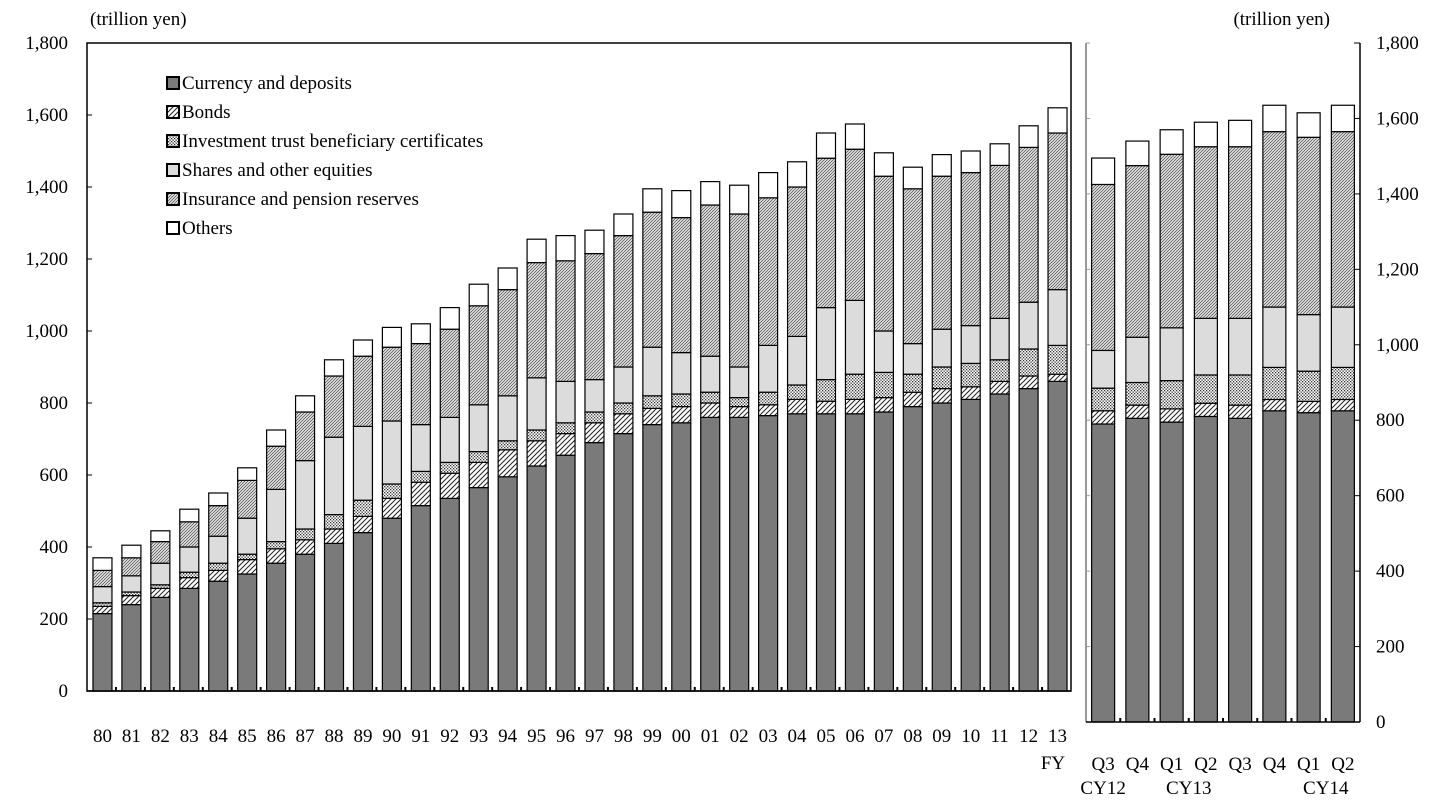 The width and height of the screenshot is (1439, 805). Describe the element at coordinates (58, 367) in the screenshot. I see `left-y-axis: 0 200 400 600 800 1,000 1,200 1,400 1,600 1,800` at that location.